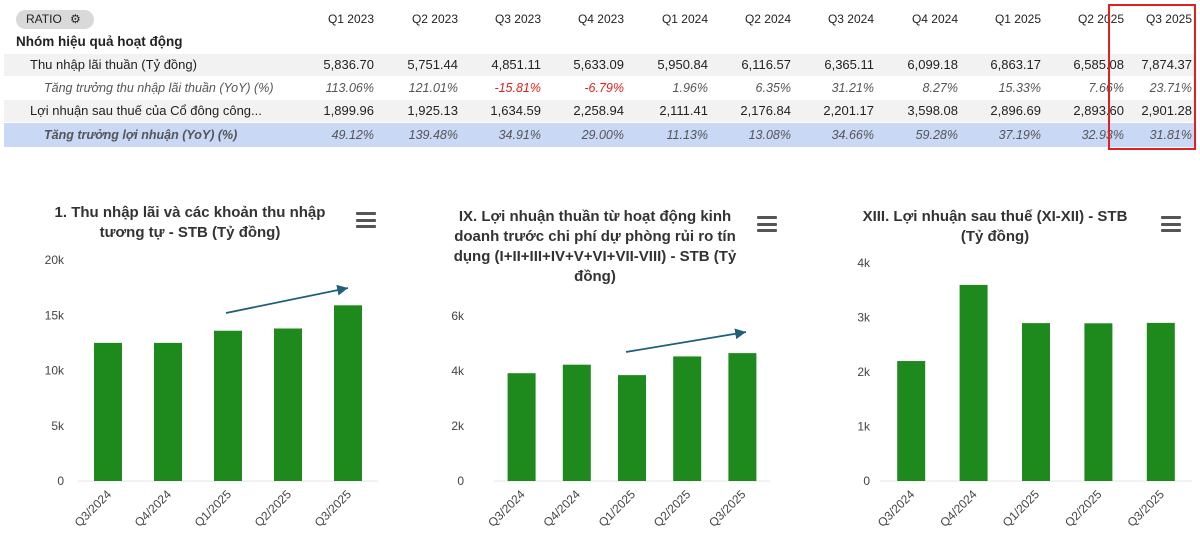 The width and height of the screenshot is (1200, 553). What do you see at coordinates (350, 19) in the screenshot?
I see `column-header: Q1 2023` at bounding box center [350, 19].